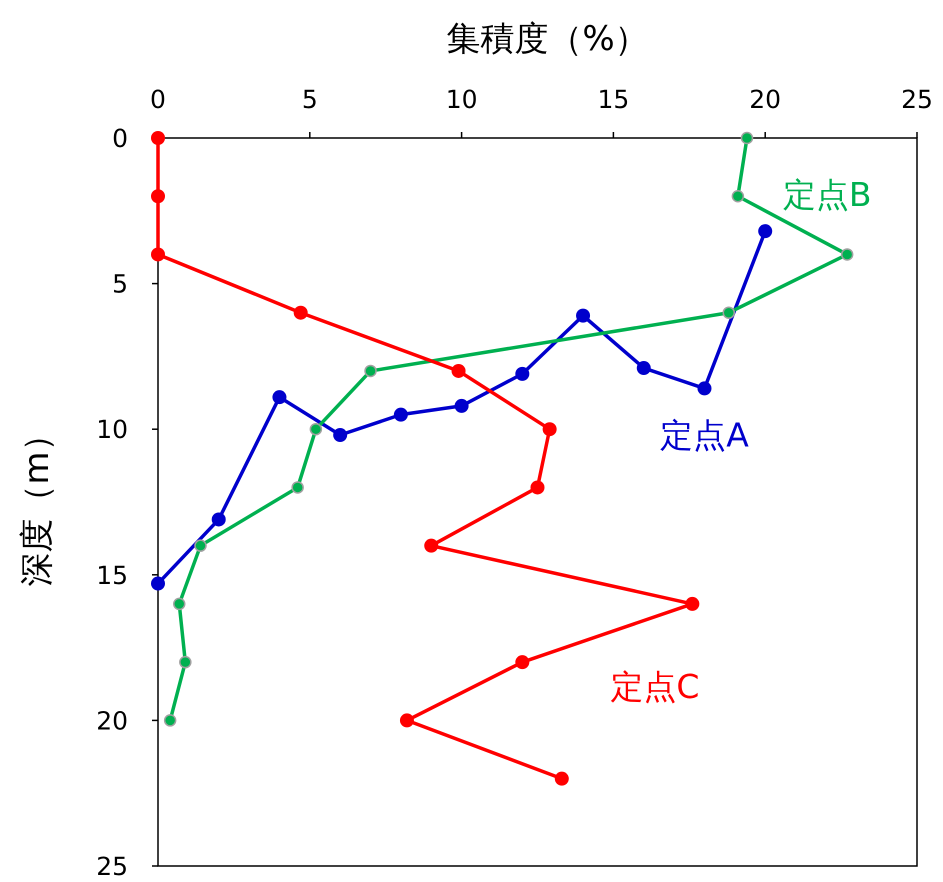 Image resolution: width=943 pixels, height=882 pixels. I want to click on y-tick-label: 25, so click(112, 866).